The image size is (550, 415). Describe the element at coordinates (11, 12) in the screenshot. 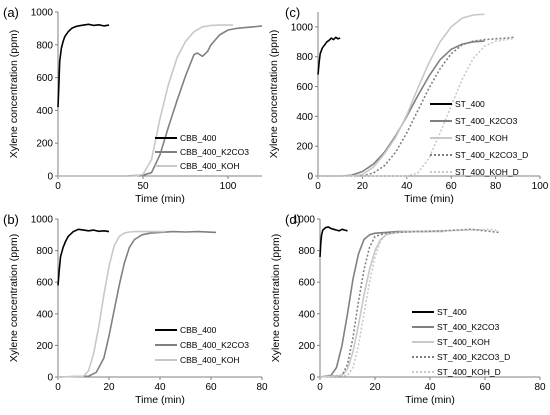

I see `panel-label: (a)` at that location.